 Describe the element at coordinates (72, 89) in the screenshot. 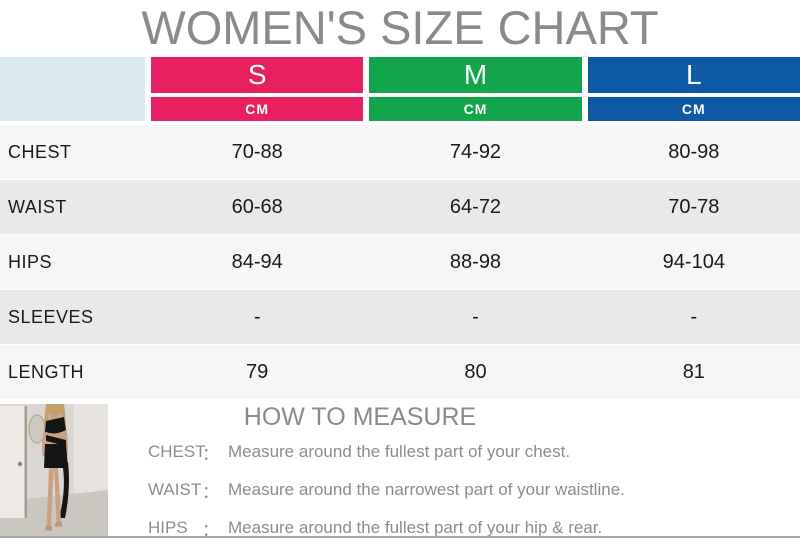

I see `corner-cell` at that location.